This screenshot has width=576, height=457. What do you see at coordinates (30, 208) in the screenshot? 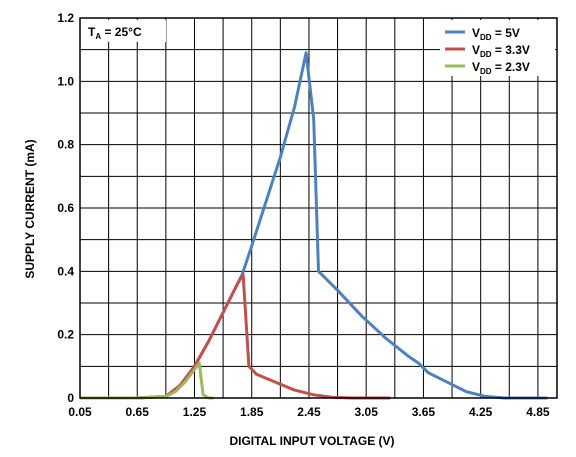
I see `y-axis-label: SUPPLY CURRENT (mA)` at bounding box center [30, 208].